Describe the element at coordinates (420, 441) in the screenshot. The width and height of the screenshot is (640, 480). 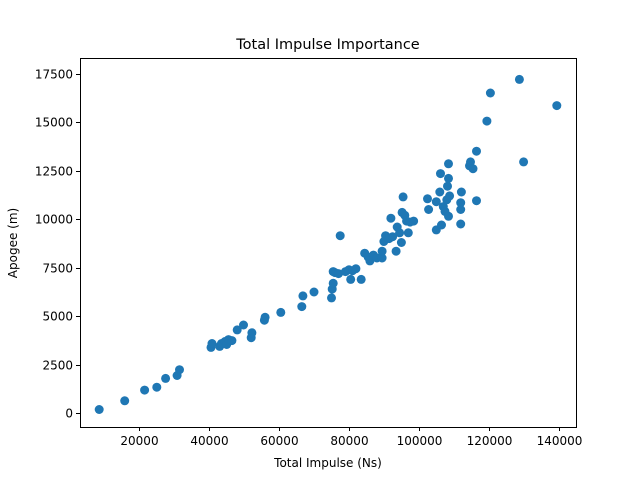
I see `x-tick-label: 100000` at that location.